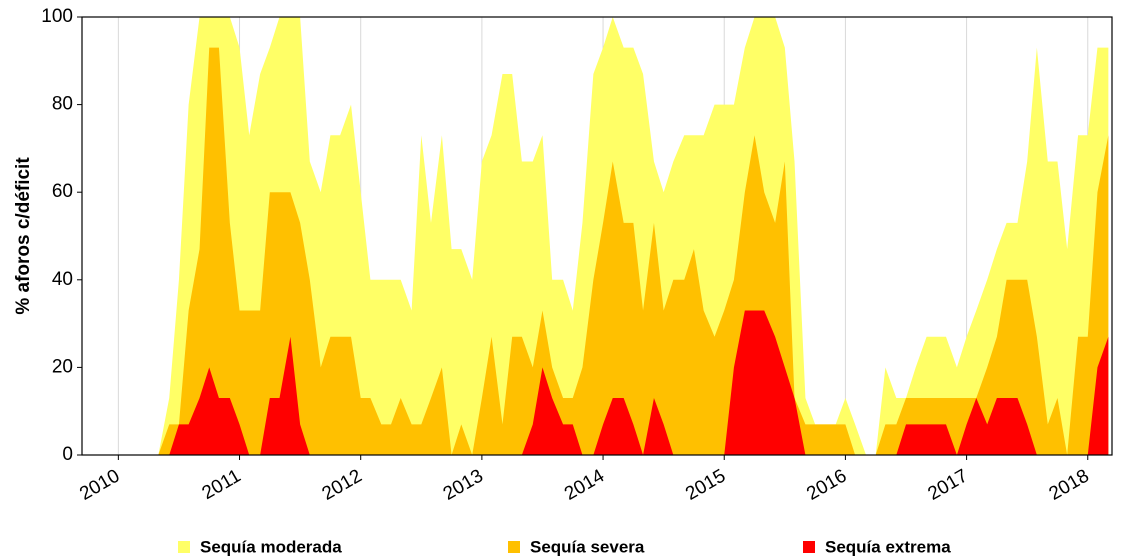  Describe the element at coordinates (23, 236) in the screenshot. I see `y-axis-label: % aforos c/déficit` at that location.